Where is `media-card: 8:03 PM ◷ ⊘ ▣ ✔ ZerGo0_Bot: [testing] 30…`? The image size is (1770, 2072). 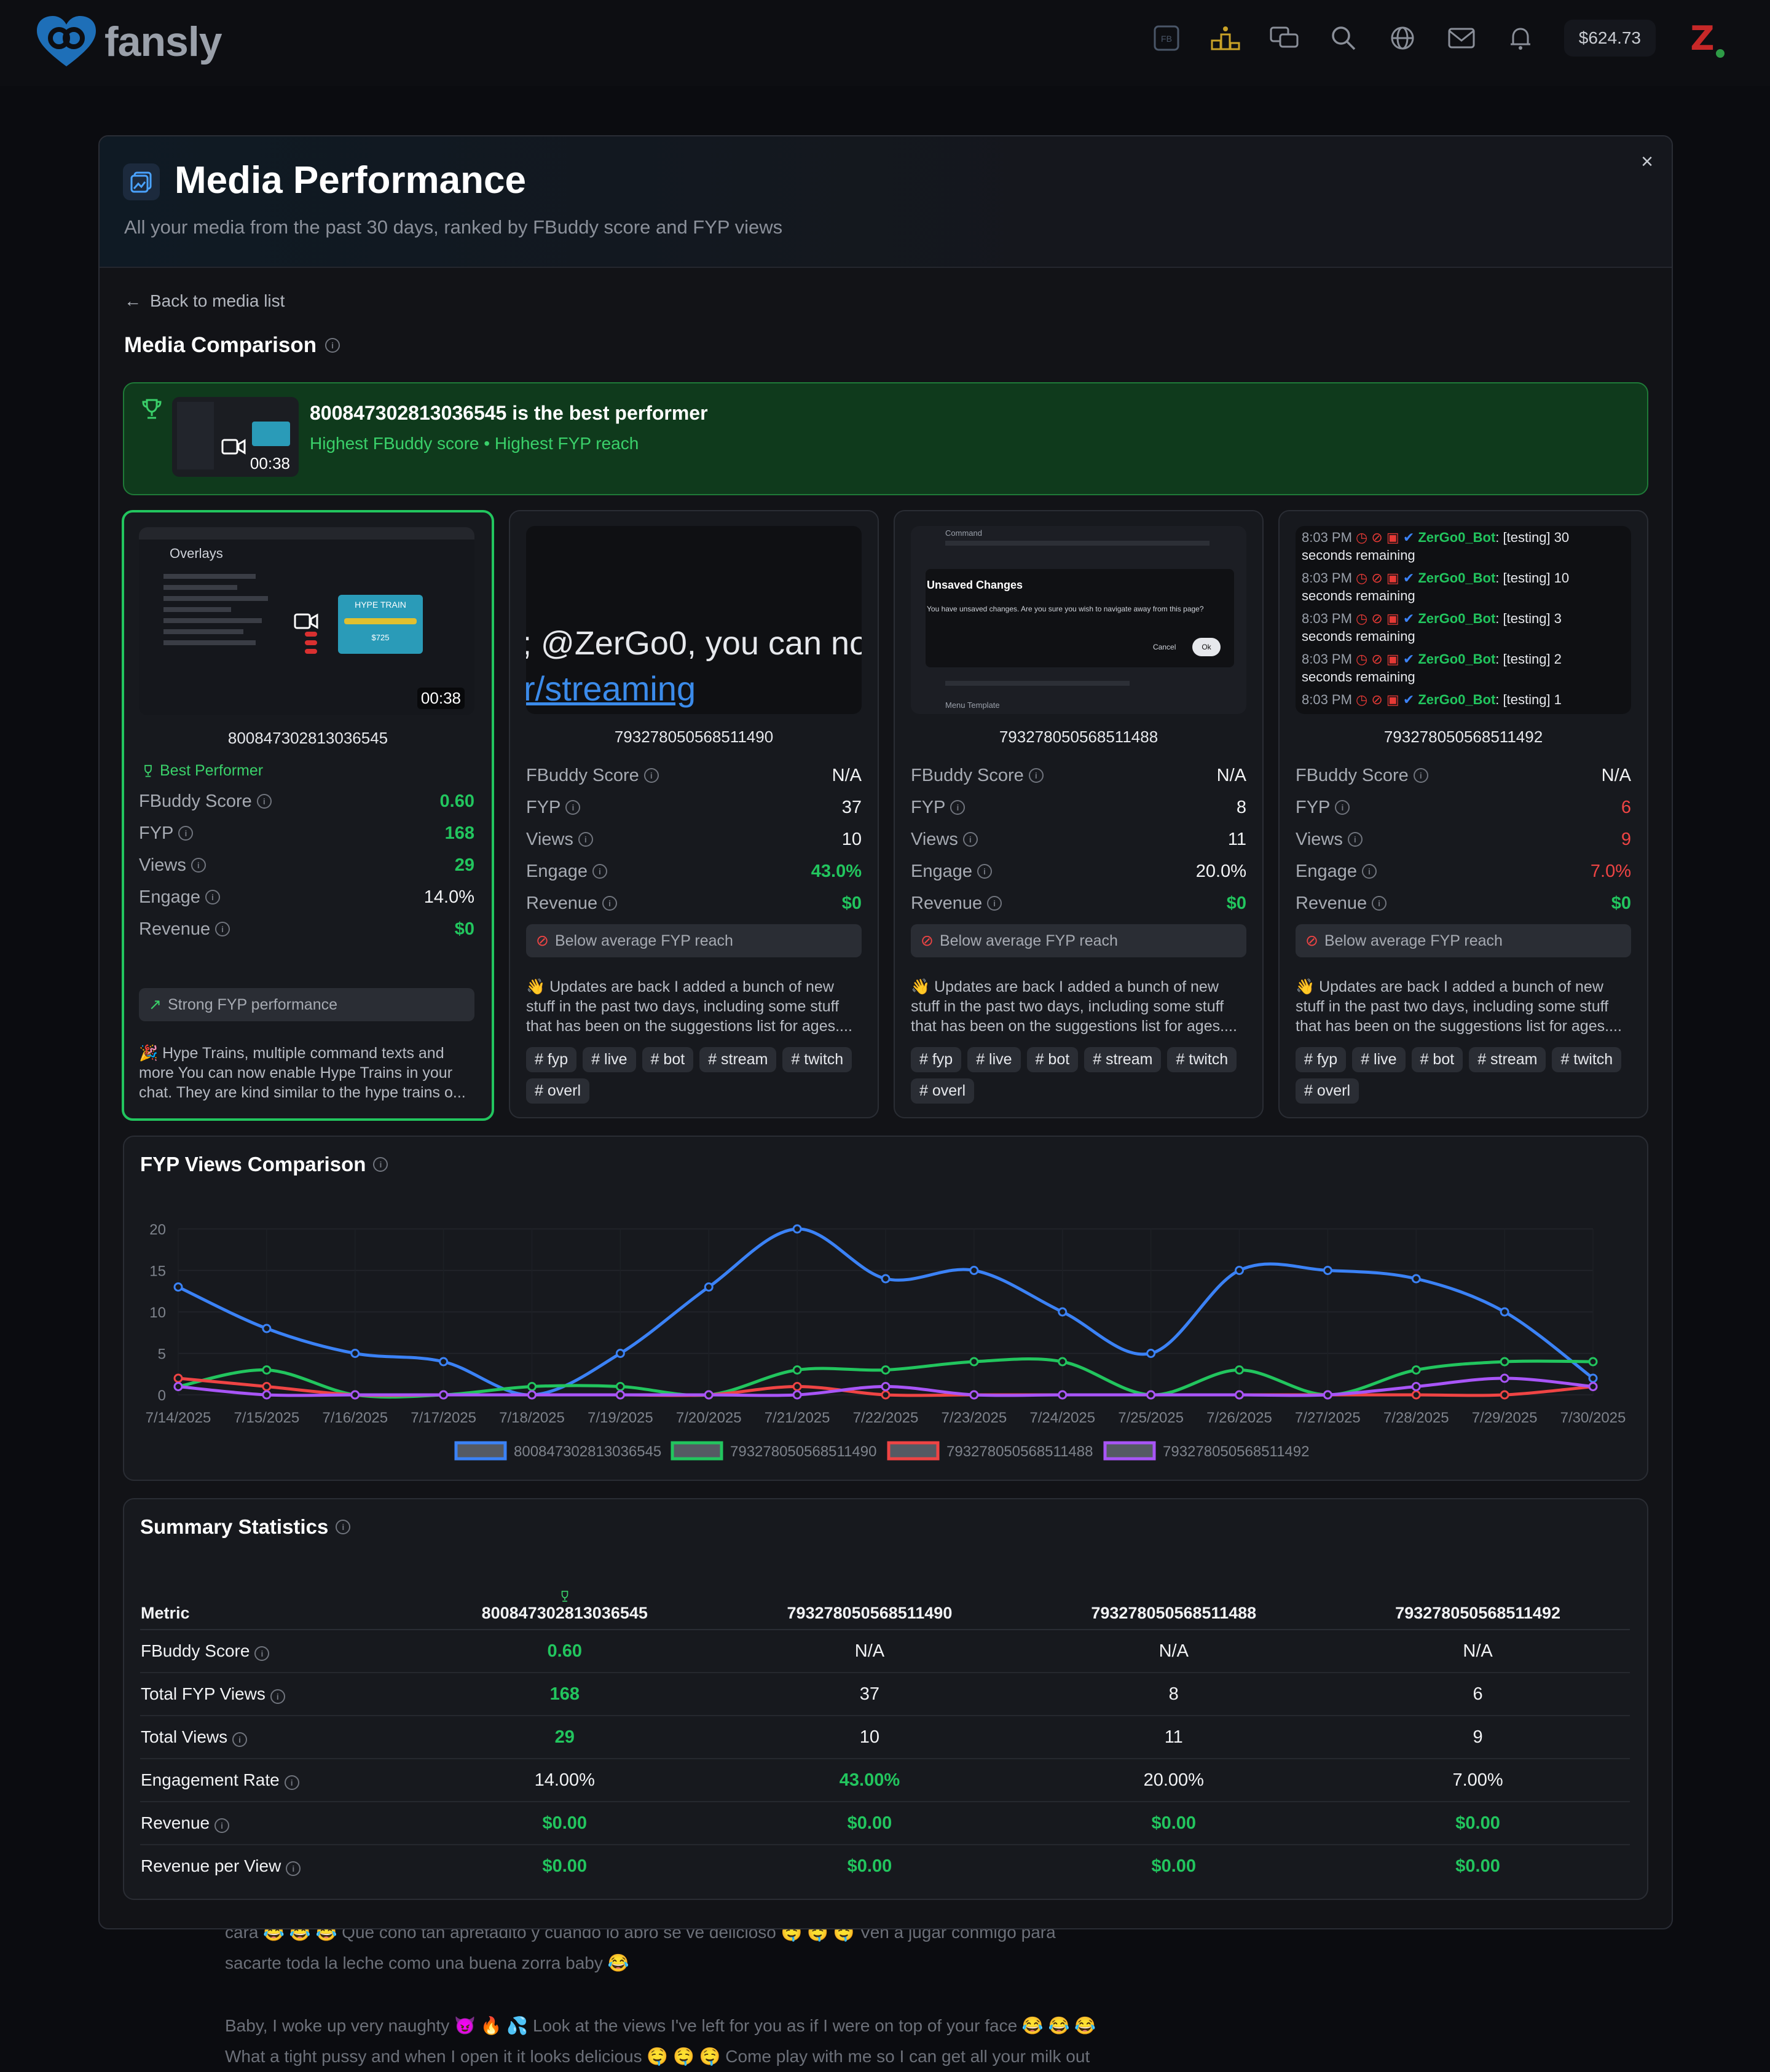 media-card: 8:03 PM ◷ ⊘ ▣ ✔ ZerGo0_Bot: [testing] 30… is located at coordinates (1463, 814).